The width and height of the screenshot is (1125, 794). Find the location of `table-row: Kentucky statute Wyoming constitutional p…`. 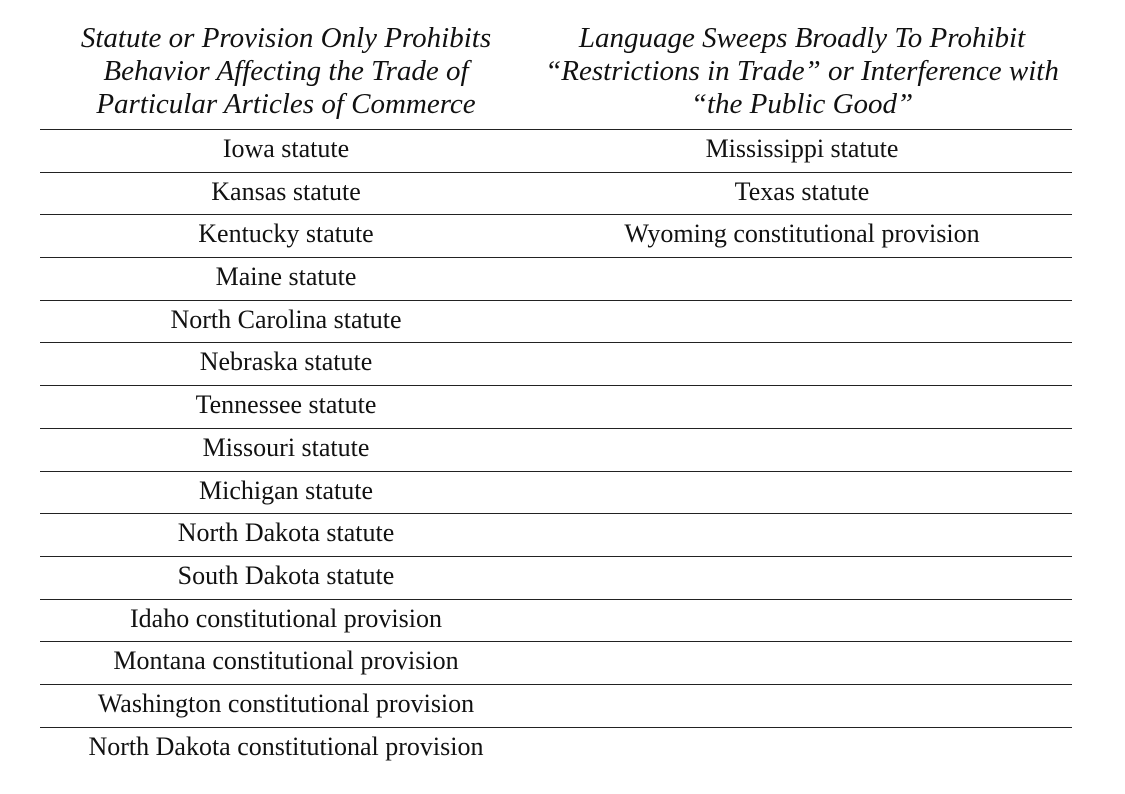

table-row: Kentucky statute Wyoming constitutional p… is located at coordinates (556, 237).